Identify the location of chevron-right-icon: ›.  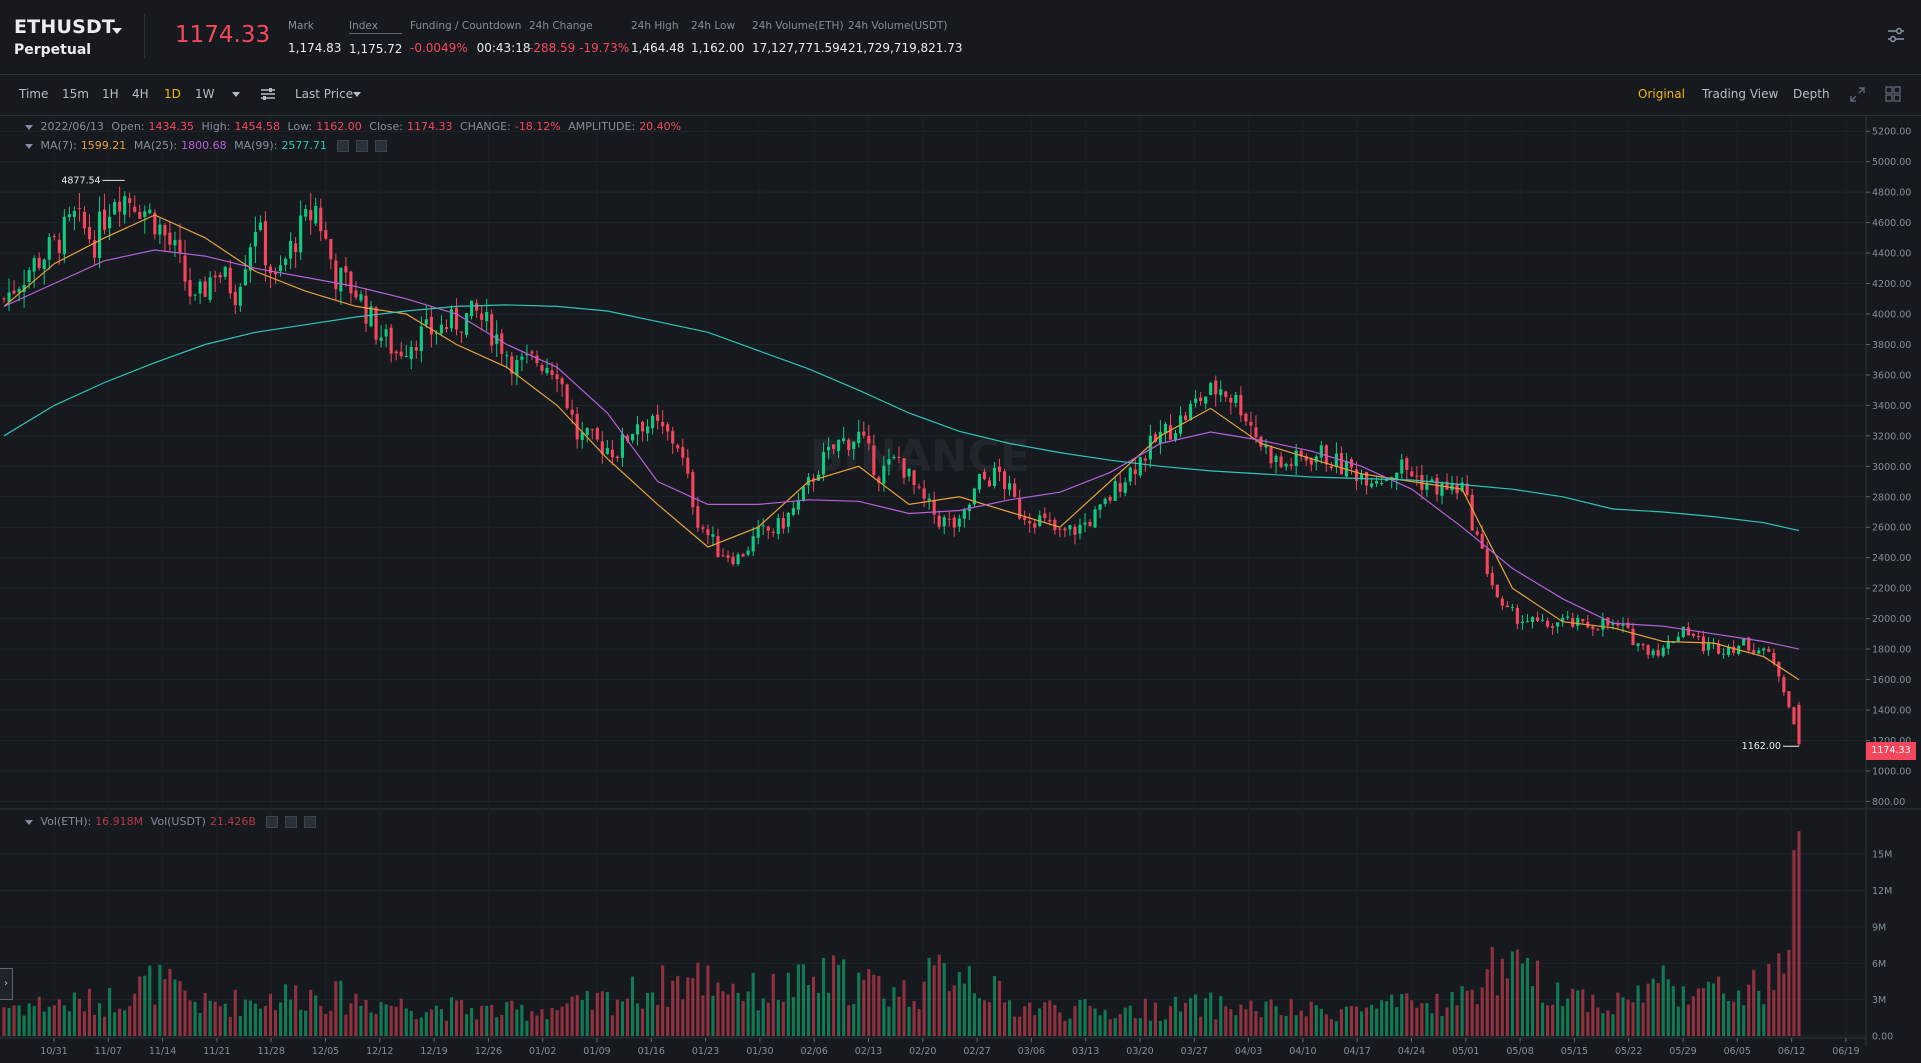
(6, 984).